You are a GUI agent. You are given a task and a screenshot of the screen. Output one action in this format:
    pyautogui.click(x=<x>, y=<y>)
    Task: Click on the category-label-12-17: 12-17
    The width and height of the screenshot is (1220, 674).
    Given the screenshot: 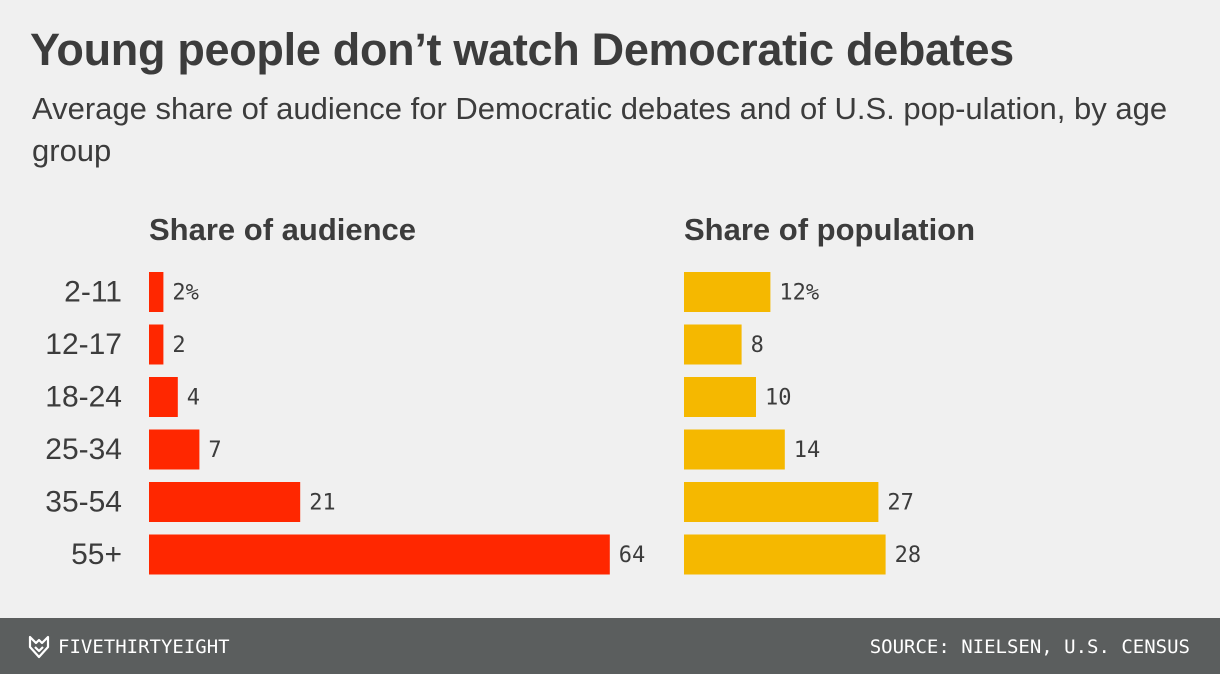 What is the action you would take?
    pyautogui.click(x=83, y=344)
    